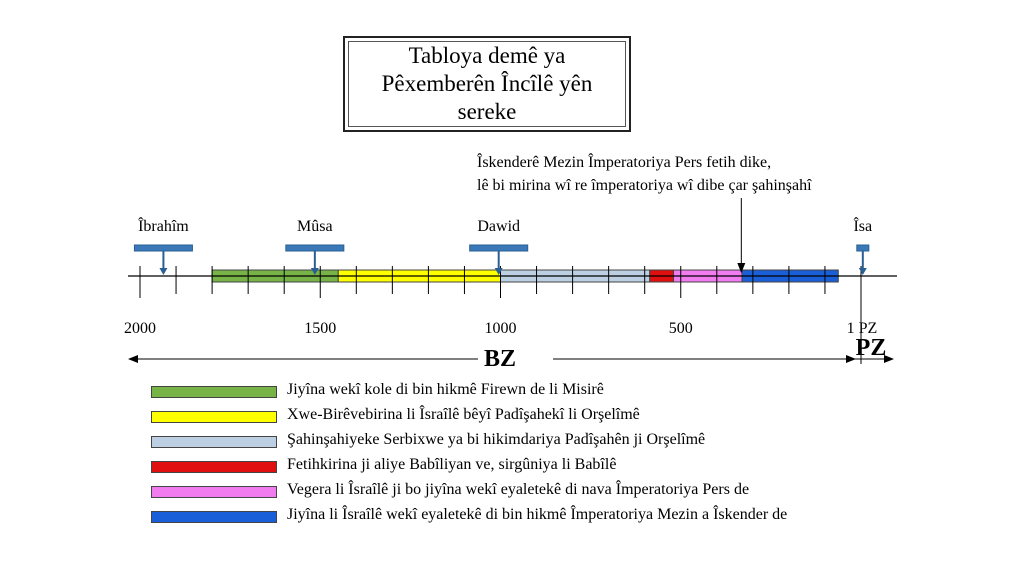  Describe the element at coordinates (163, 225) in the screenshot. I see `person-name: Îbrahîm` at that location.